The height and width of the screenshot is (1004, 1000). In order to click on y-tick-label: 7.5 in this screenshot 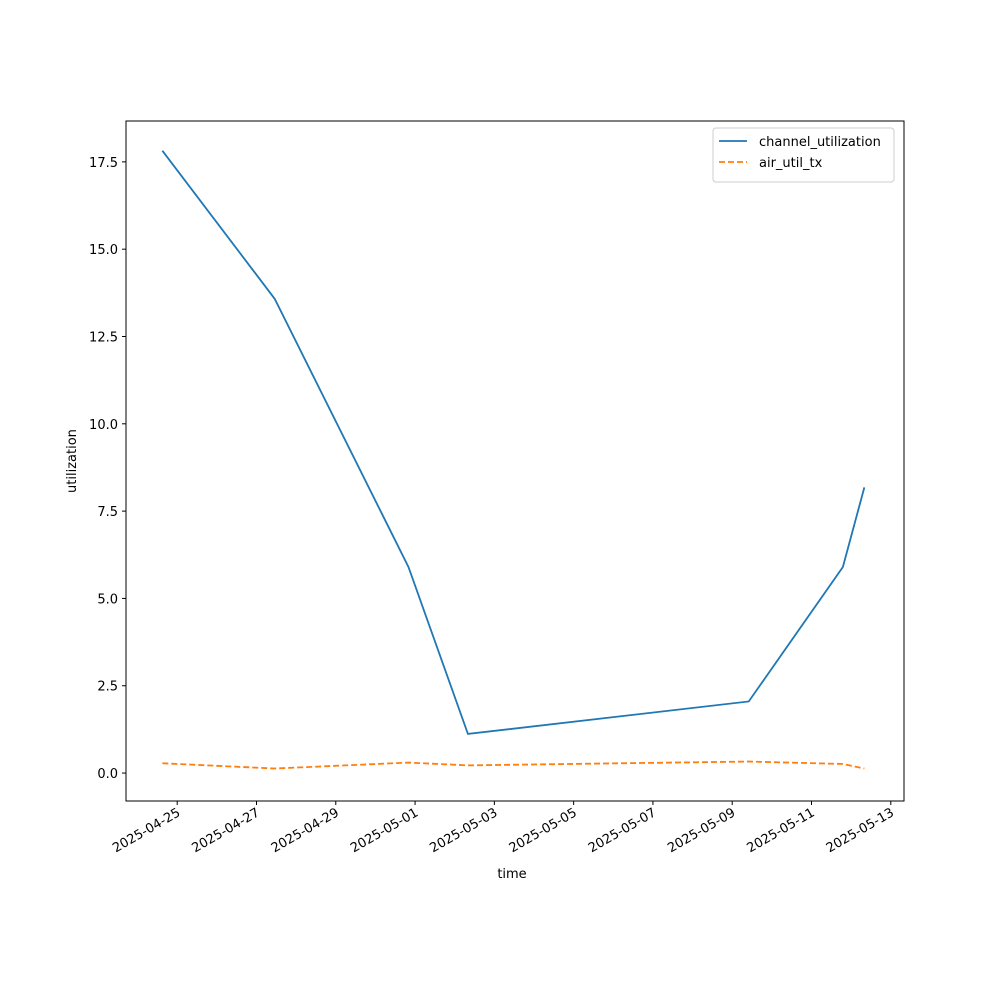, I will do `click(107, 512)`.